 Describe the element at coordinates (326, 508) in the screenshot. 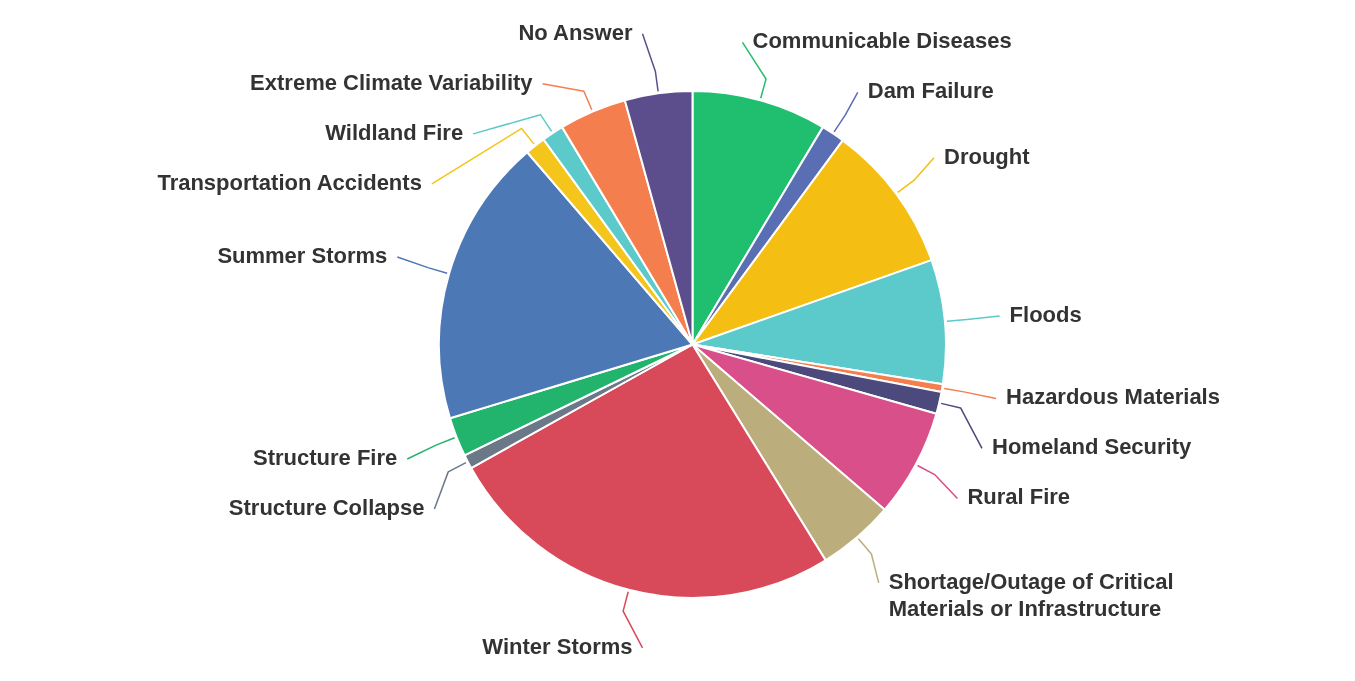

I see `slice-label: Structure Collapse` at that location.